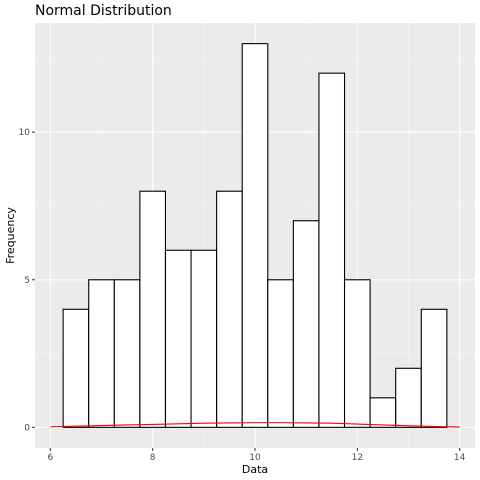 This screenshot has width=480, height=480. Describe the element at coordinates (50, 458) in the screenshot. I see `x-tick-label: 6` at that location.